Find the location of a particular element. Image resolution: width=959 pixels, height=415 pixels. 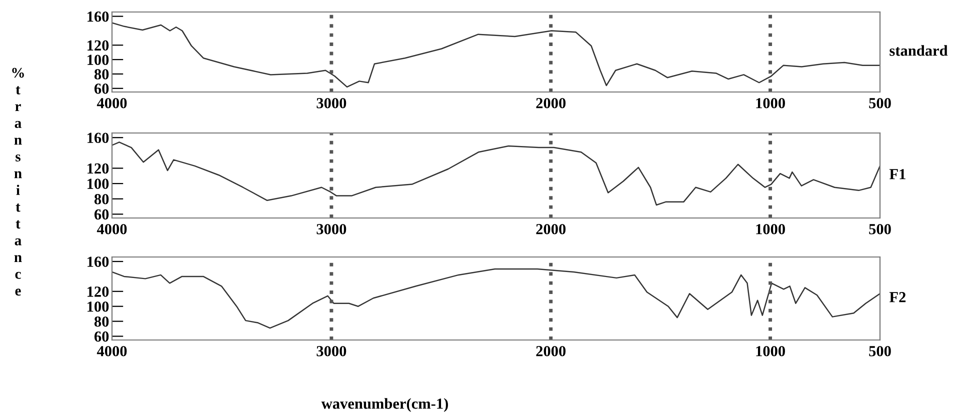

text: standard is located at coordinates (919, 50).